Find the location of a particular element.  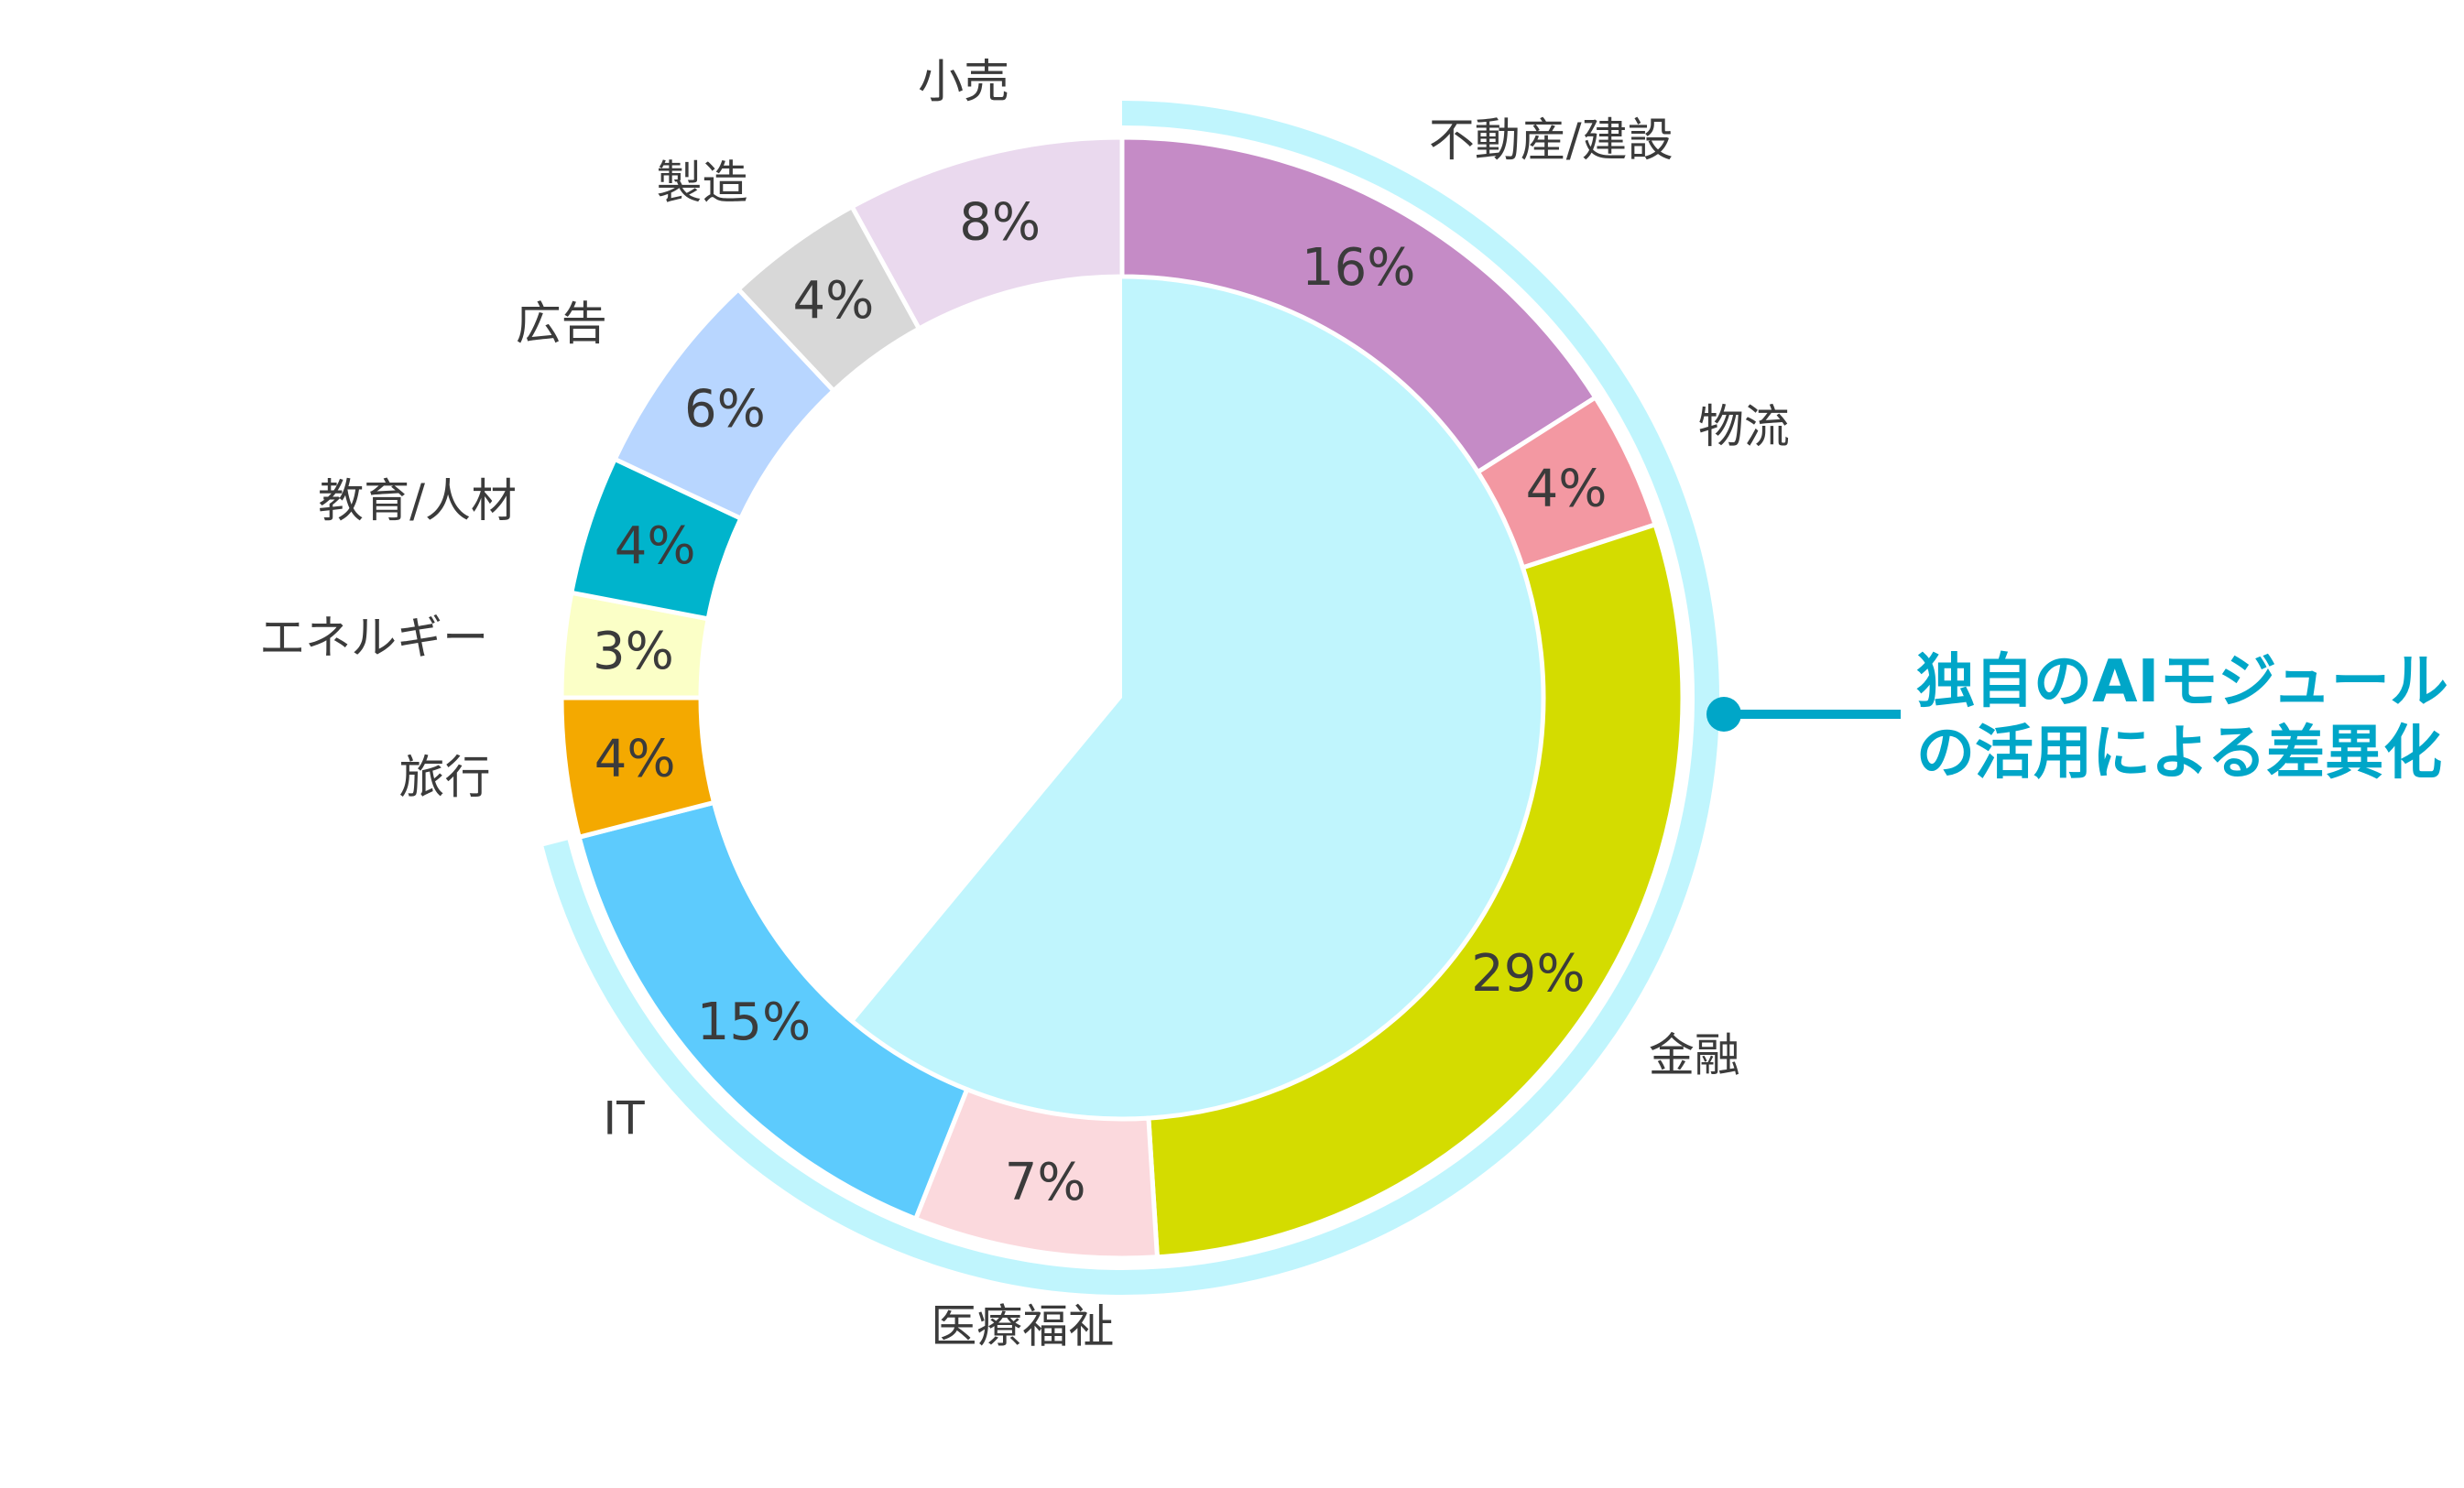

slice-percent-label: 16% is located at coordinates (1358, 268).